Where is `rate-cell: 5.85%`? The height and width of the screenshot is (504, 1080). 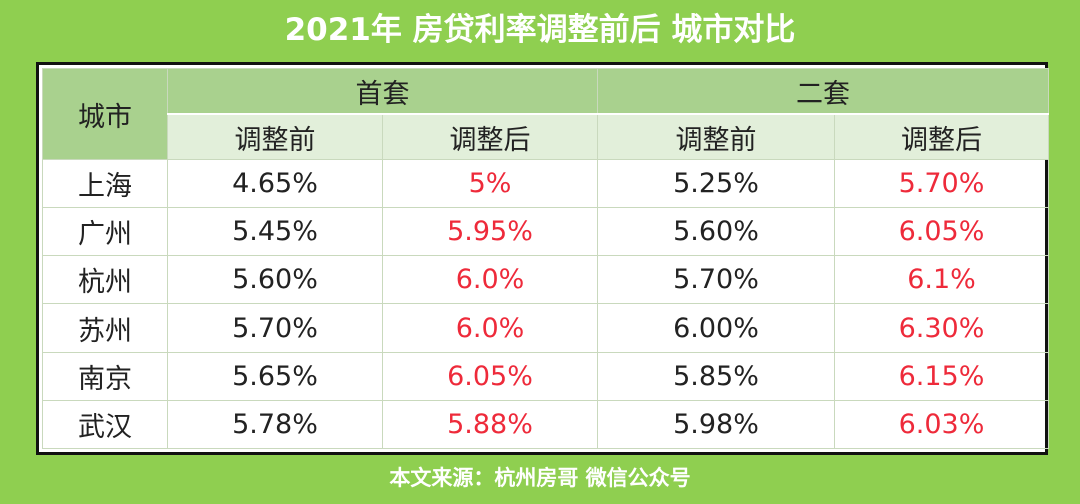 rate-cell: 5.85% is located at coordinates (716, 376).